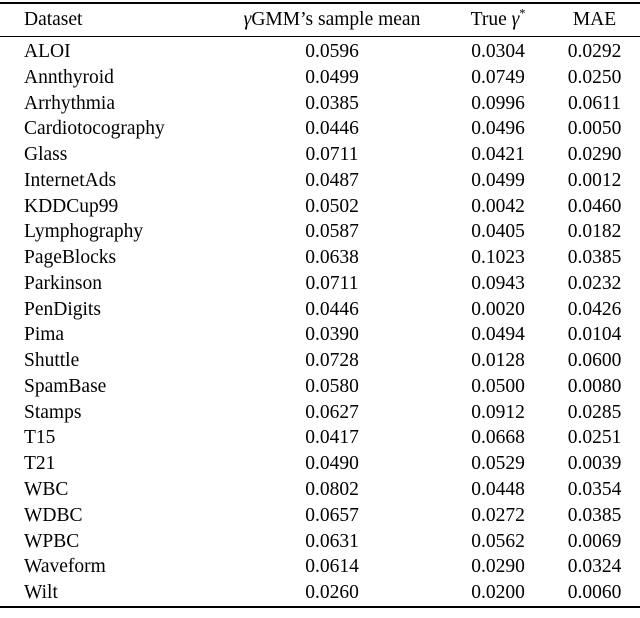 This screenshot has width=640, height=618. I want to click on sample-mean-value-cell: 0.0596, so click(332, 51).